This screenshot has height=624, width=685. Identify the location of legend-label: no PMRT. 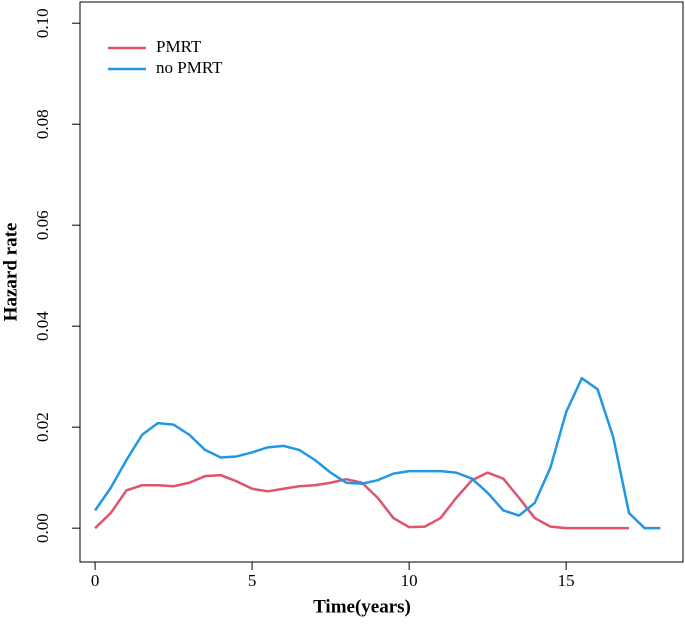
(189, 67).